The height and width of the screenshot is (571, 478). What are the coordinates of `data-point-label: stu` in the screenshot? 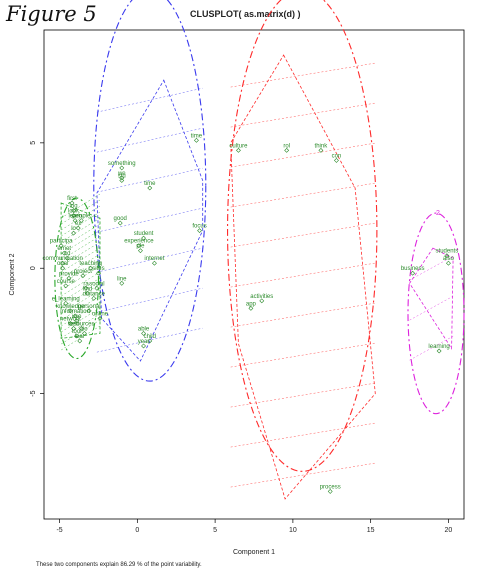 It's located at (122, 176).